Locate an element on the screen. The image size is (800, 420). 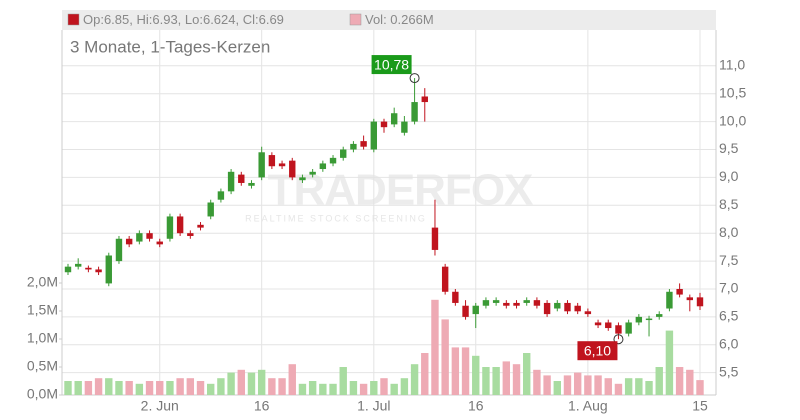
y-tick-label: 9,5 is located at coordinates (729, 148).